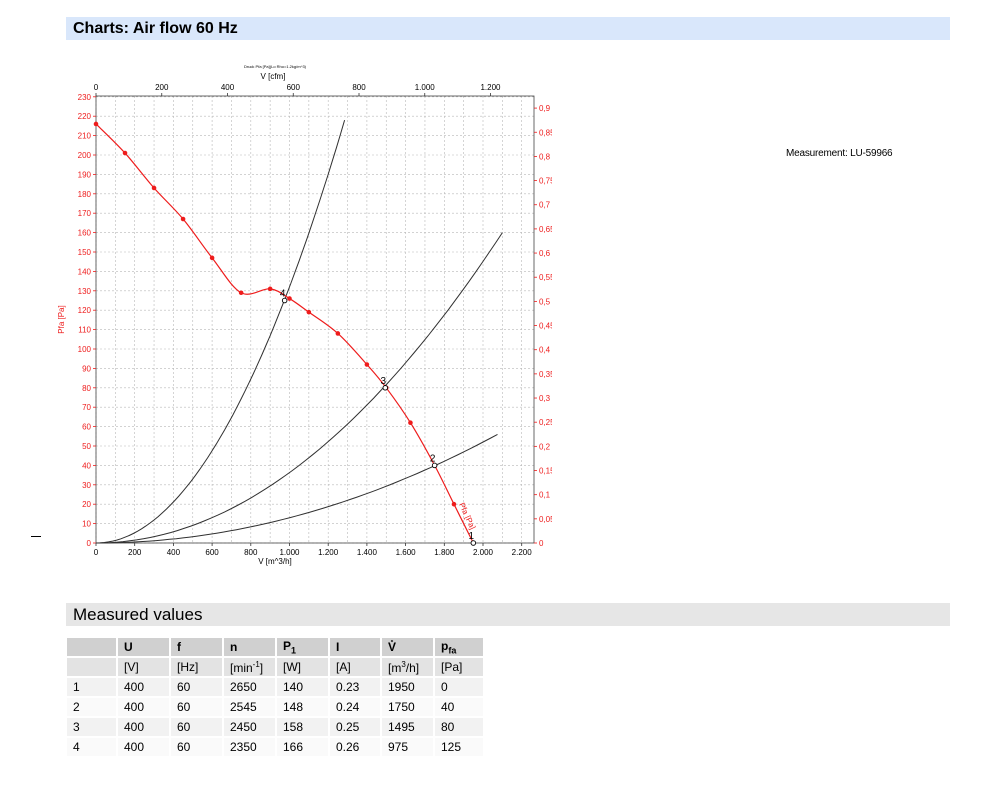 This screenshot has width=1000, height=786. What do you see at coordinates (86, 388) in the screenshot?
I see `y-tick-label: 80` at bounding box center [86, 388].